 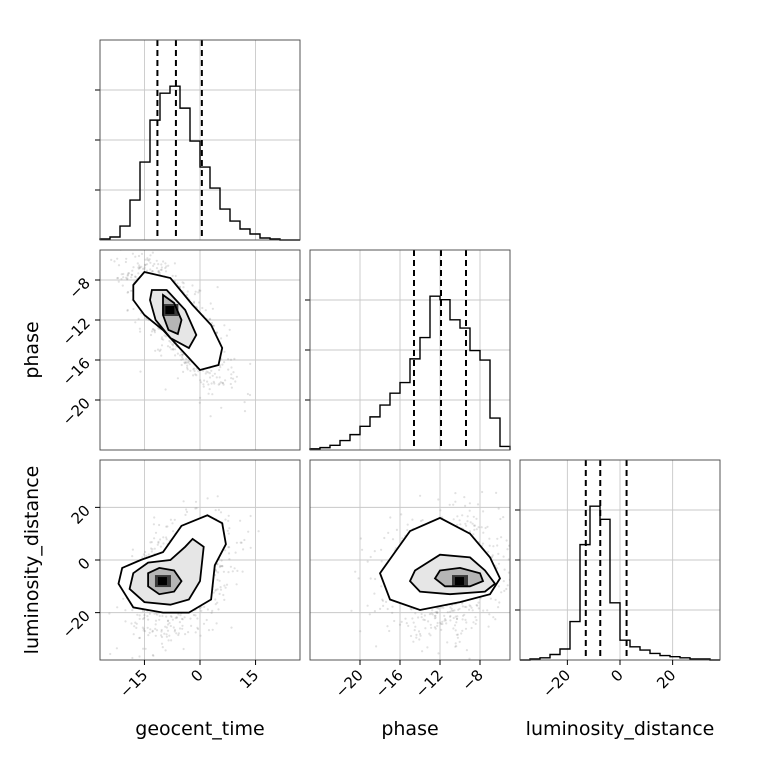 I want to click on density-peak, so click(x=459, y=581).